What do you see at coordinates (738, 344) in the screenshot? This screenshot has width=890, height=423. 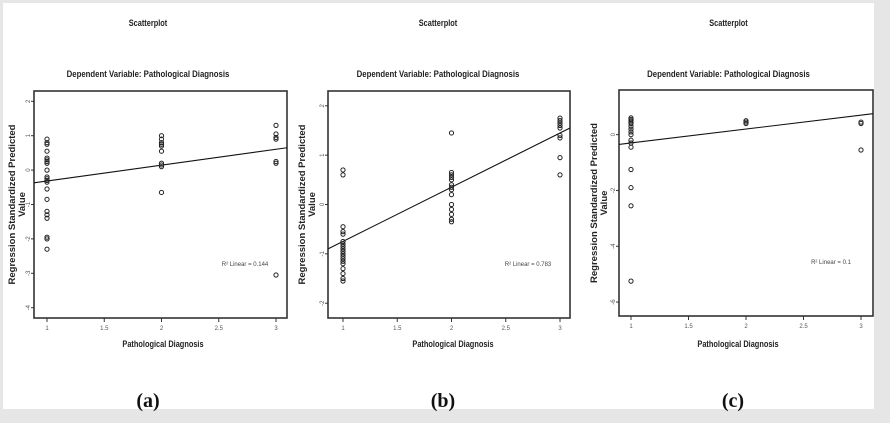 I see `x-axis-label: Pathological Diagnosis` at bounding box center [738, 344].